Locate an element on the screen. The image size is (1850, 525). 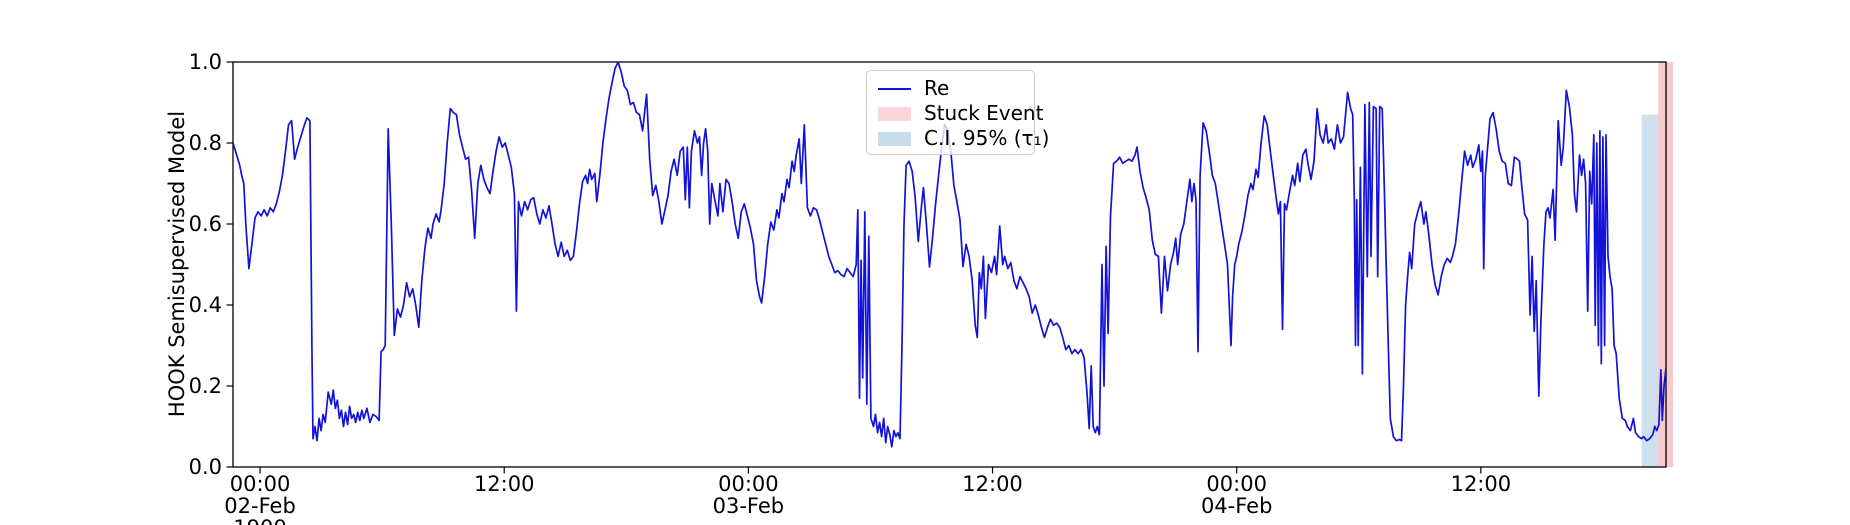
legend-entry-re: Re is located at coordinates (956, 88).